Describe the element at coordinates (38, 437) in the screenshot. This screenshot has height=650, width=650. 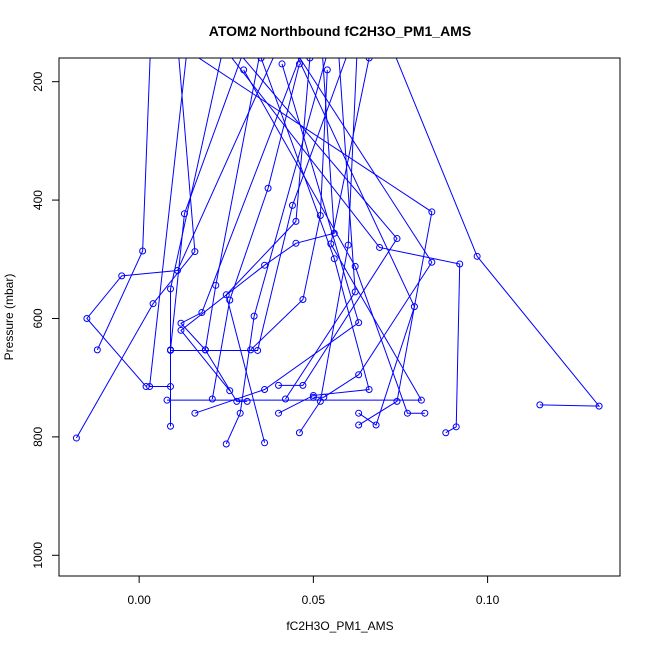
I see `y-tick-label-4: 800` at that location.